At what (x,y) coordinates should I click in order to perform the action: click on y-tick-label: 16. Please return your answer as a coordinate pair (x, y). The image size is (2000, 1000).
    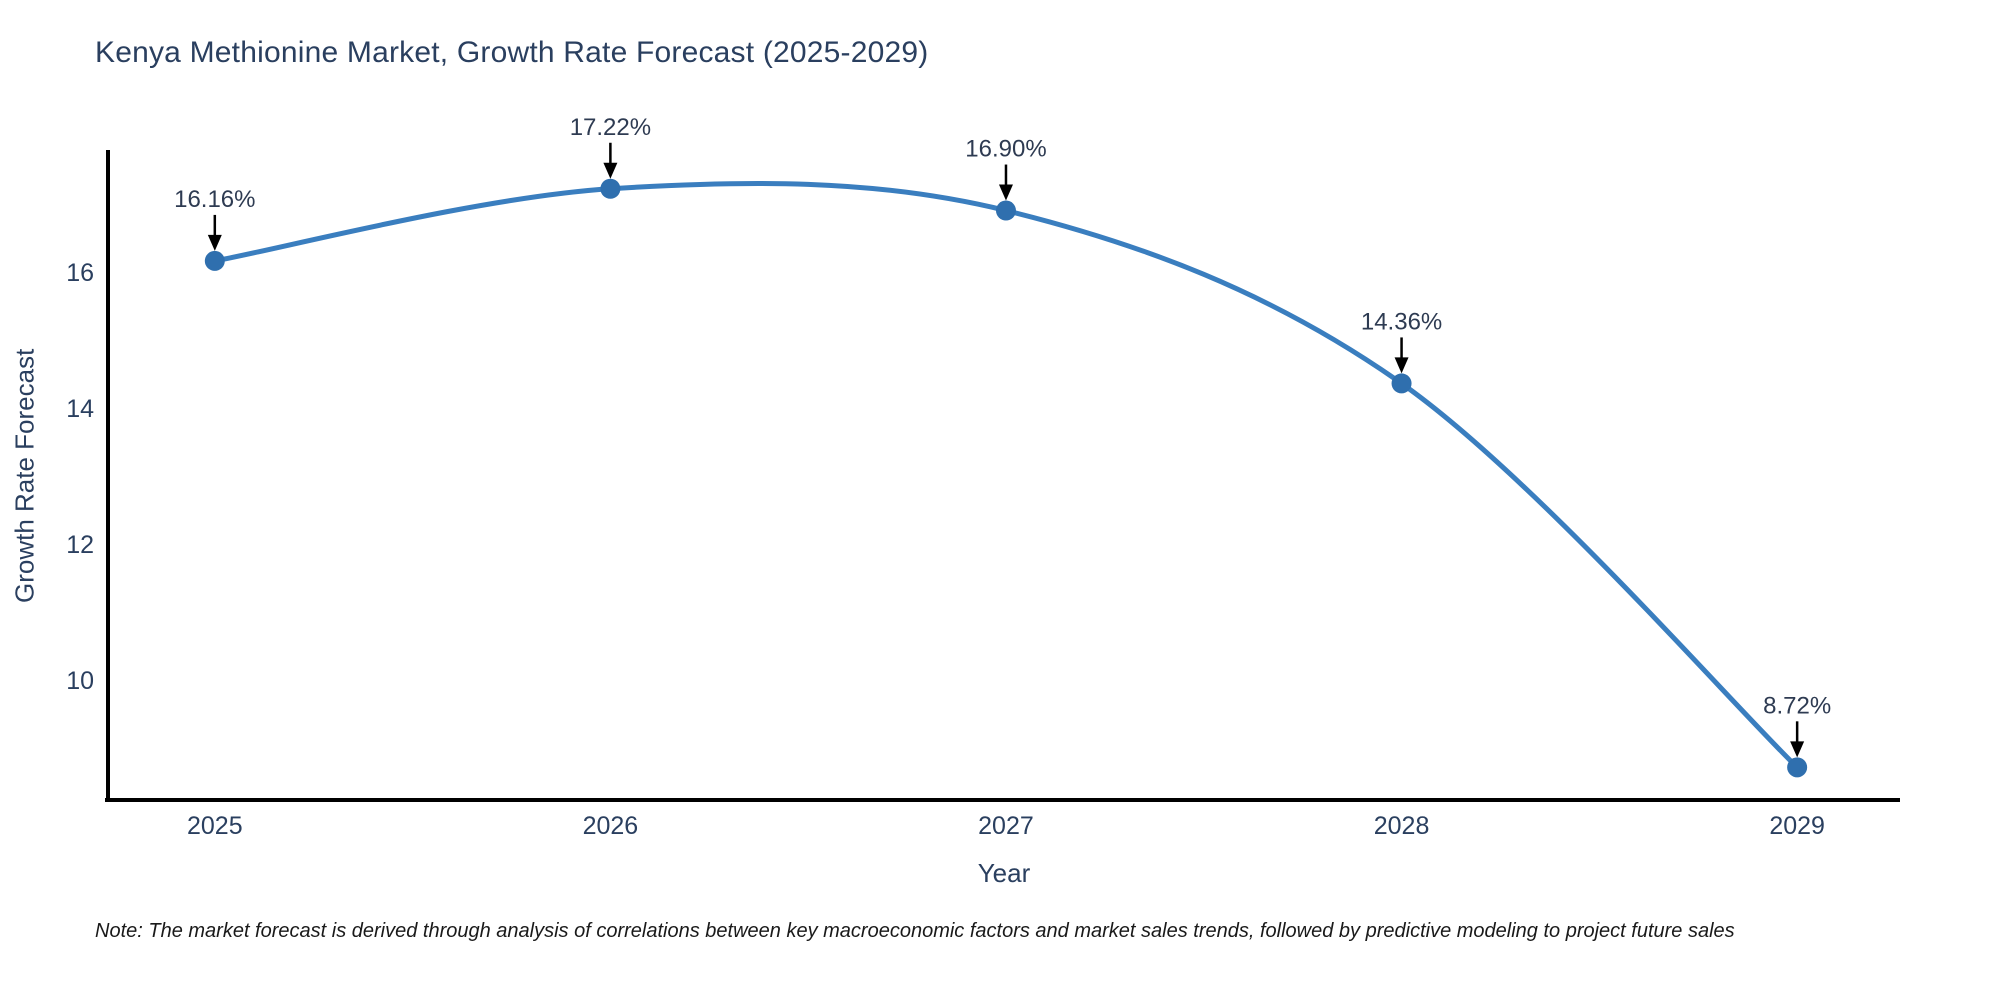
    Looking at the image, I should click on (80, 273).